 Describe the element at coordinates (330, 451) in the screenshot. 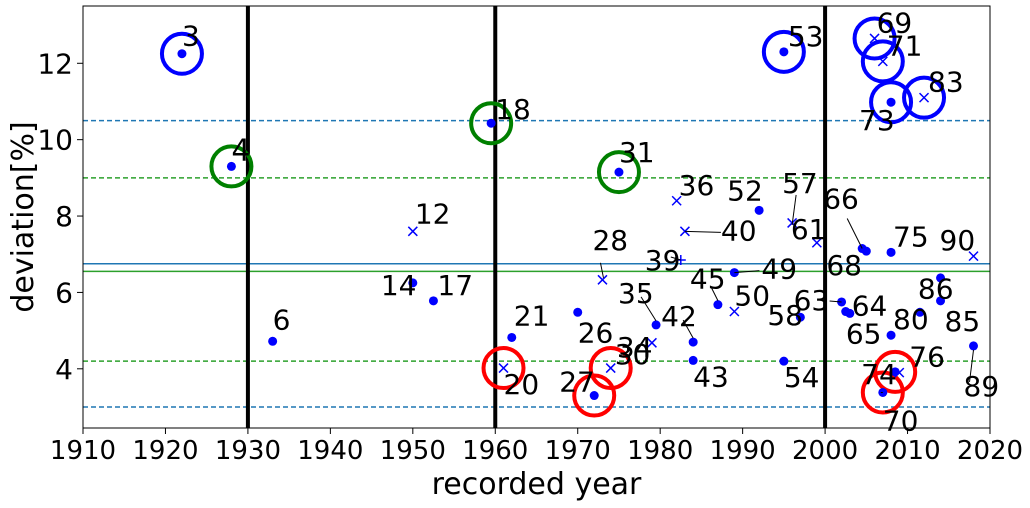

I see `x-tick-label: 1940` at that location.